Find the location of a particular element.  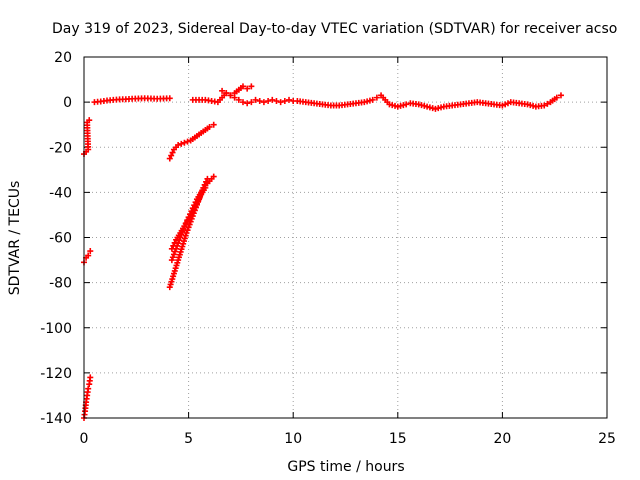

x-tick-label: 20 is located at coordinates (502, 439).